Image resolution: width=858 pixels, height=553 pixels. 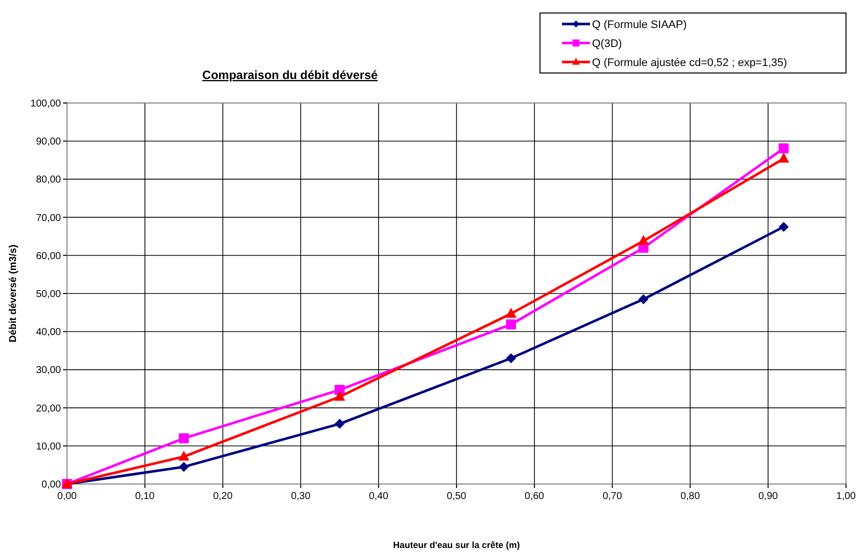 I want to click on x-tick-label: 0,80, so click(x=690, y=496).